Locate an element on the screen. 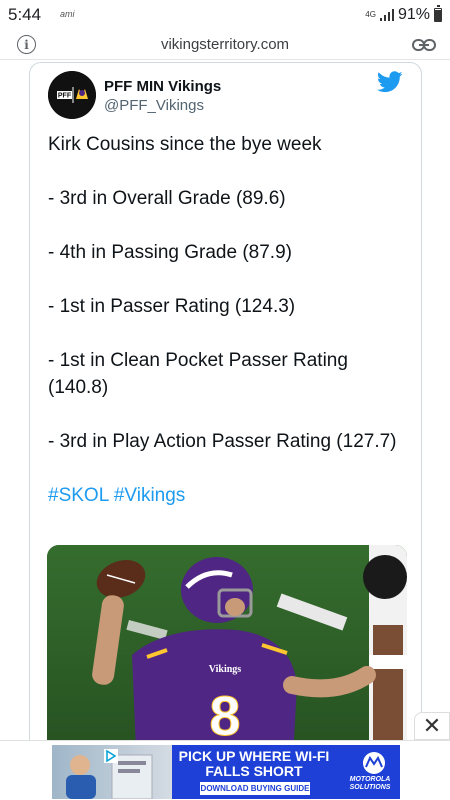 The image size is (450, 800). jersey-wordmark: Vikings is located at coordinates (225, 669).